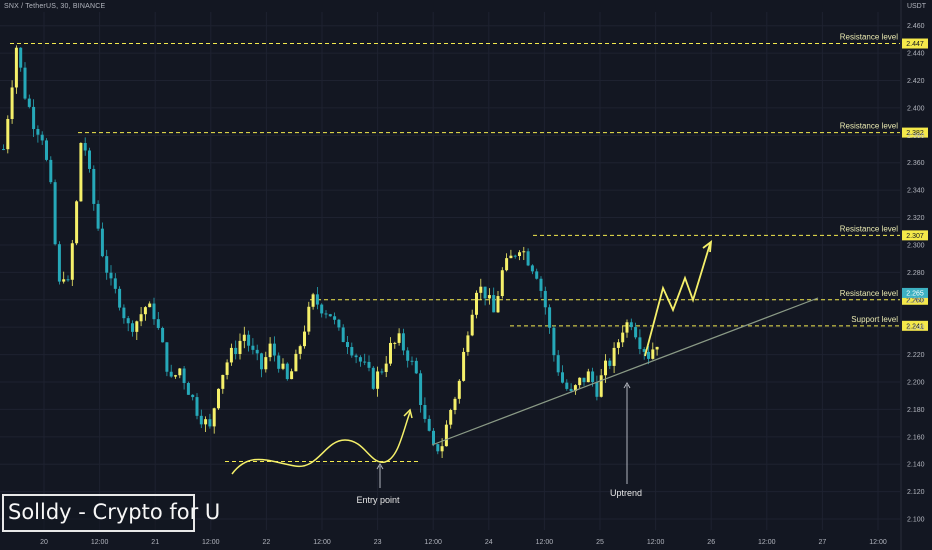  I want to click on x-tick-label: 27, so click(823, 542).